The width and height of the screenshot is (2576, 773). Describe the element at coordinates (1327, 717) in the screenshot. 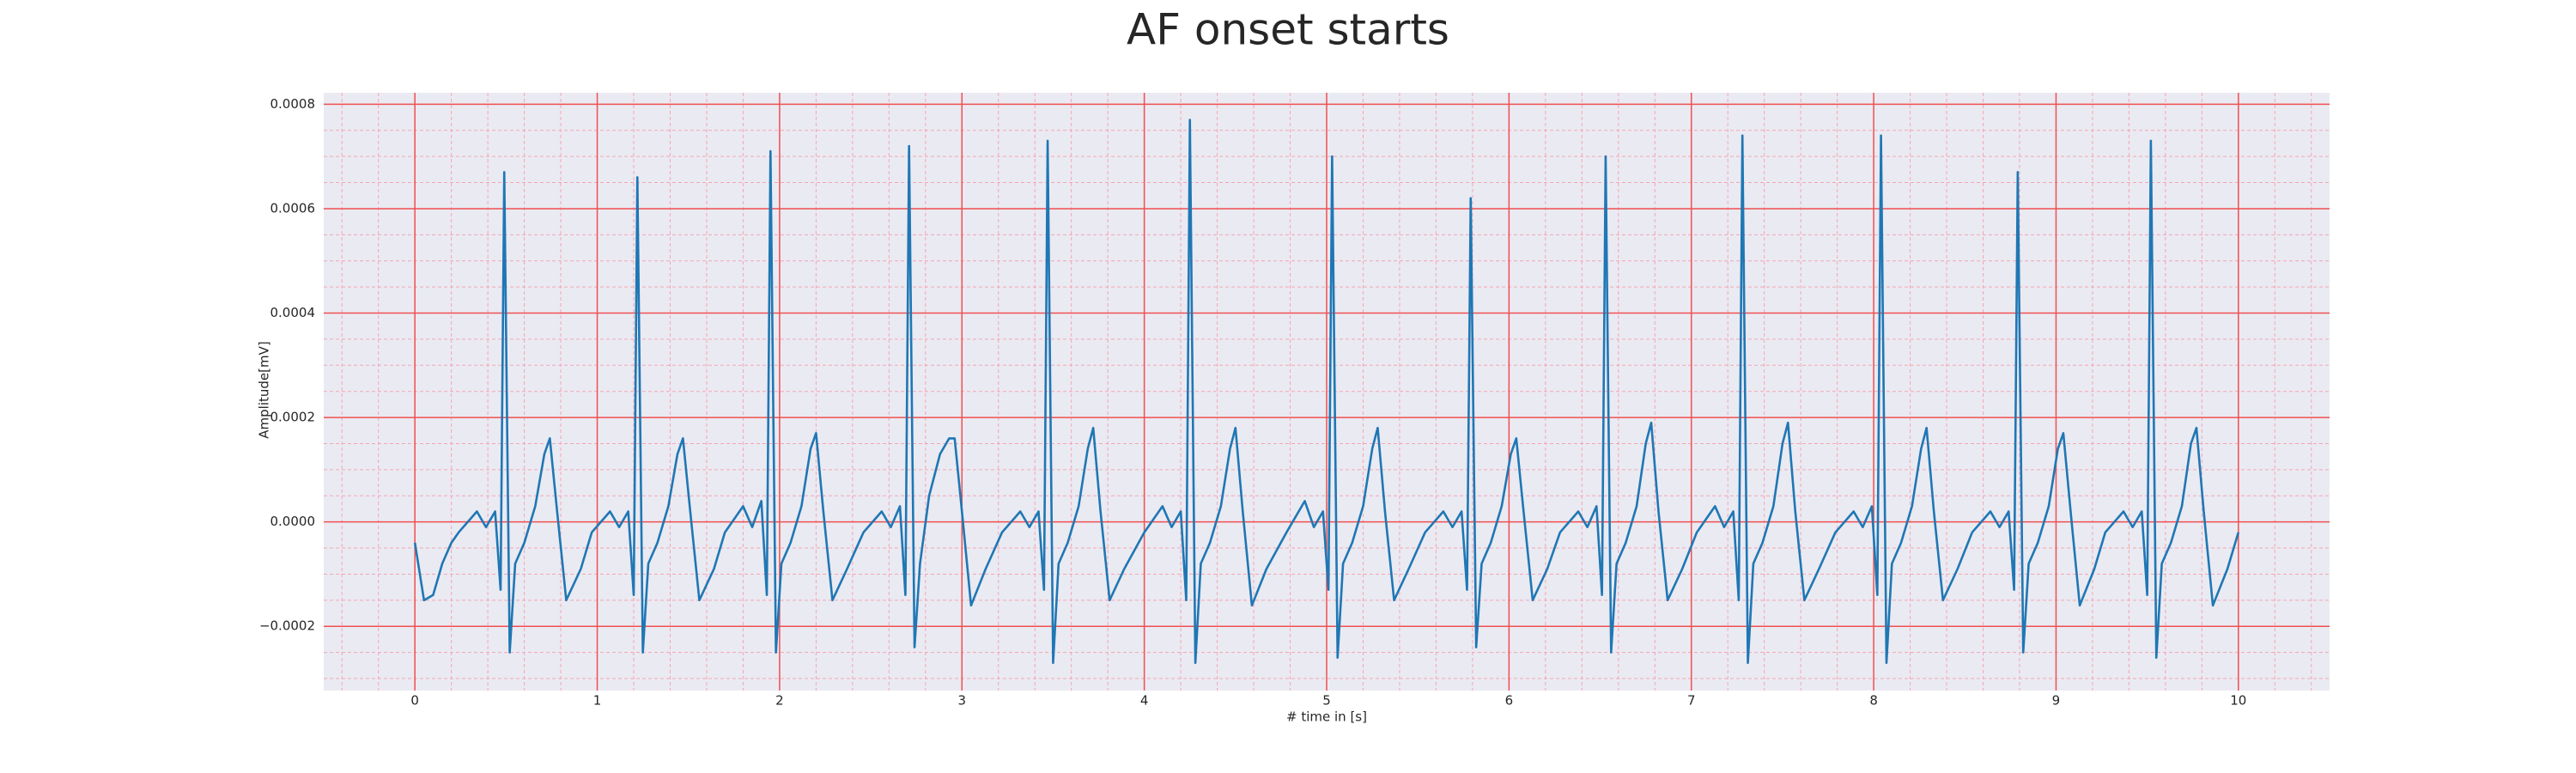

I see `x-axis-label: # time in [s]` at that location.